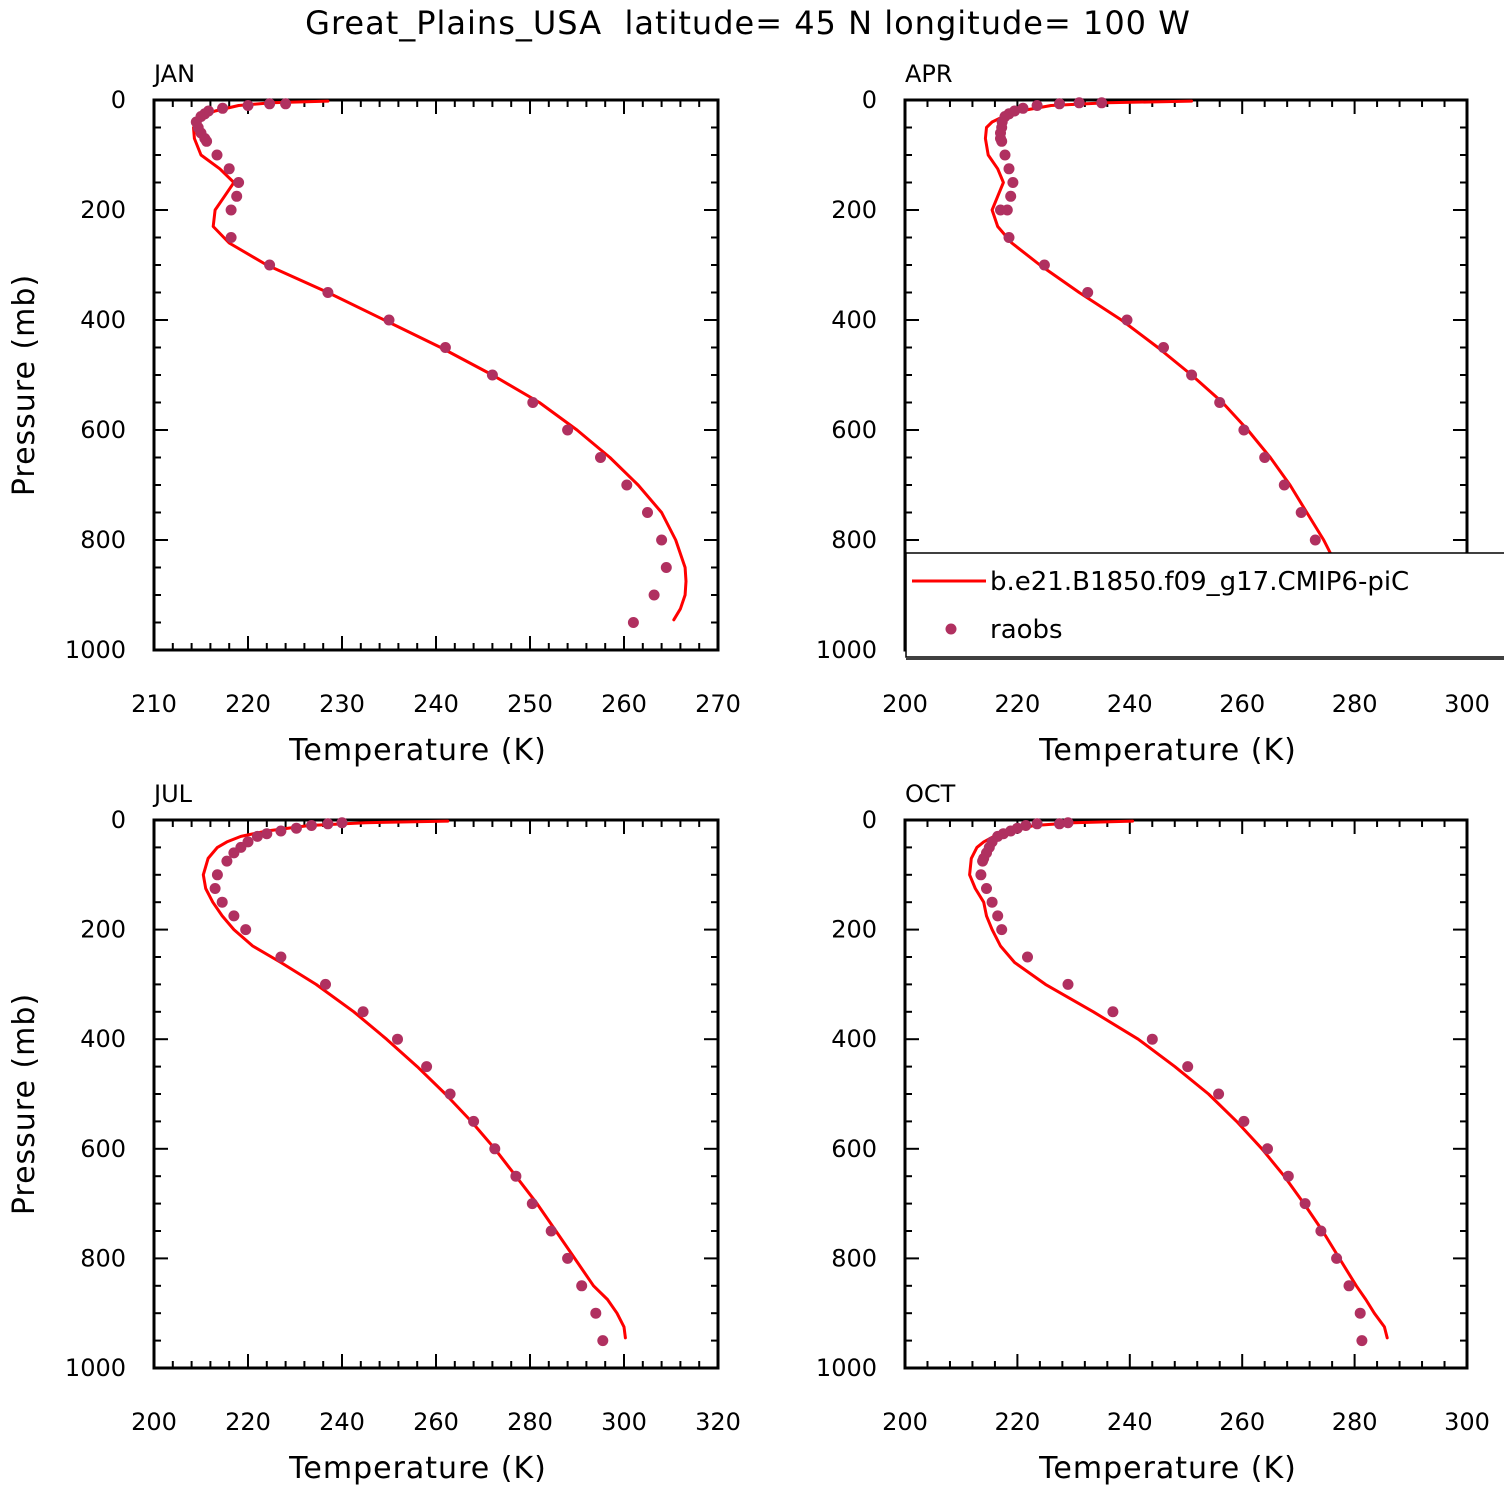  What do you see at coordinates (414, 1079) in the screenshot?
I see `model-line-jul` at bounding box center [414, 1079].